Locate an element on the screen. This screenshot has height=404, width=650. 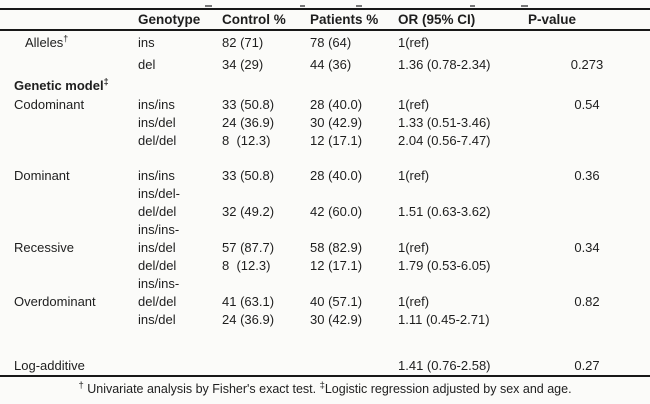
cell-odds-ratio: 1.11 (0.45-2.71) is located at coordinates (444, 319).